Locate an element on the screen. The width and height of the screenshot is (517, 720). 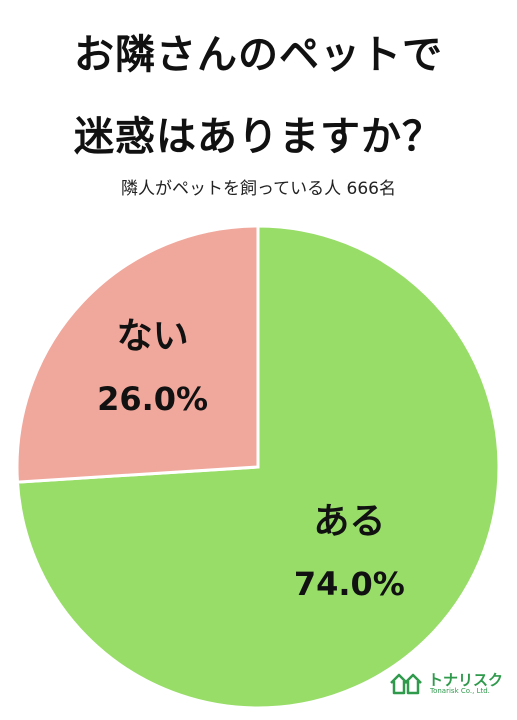
slice-name-label-1: ない is located at coordinates (153, 336).